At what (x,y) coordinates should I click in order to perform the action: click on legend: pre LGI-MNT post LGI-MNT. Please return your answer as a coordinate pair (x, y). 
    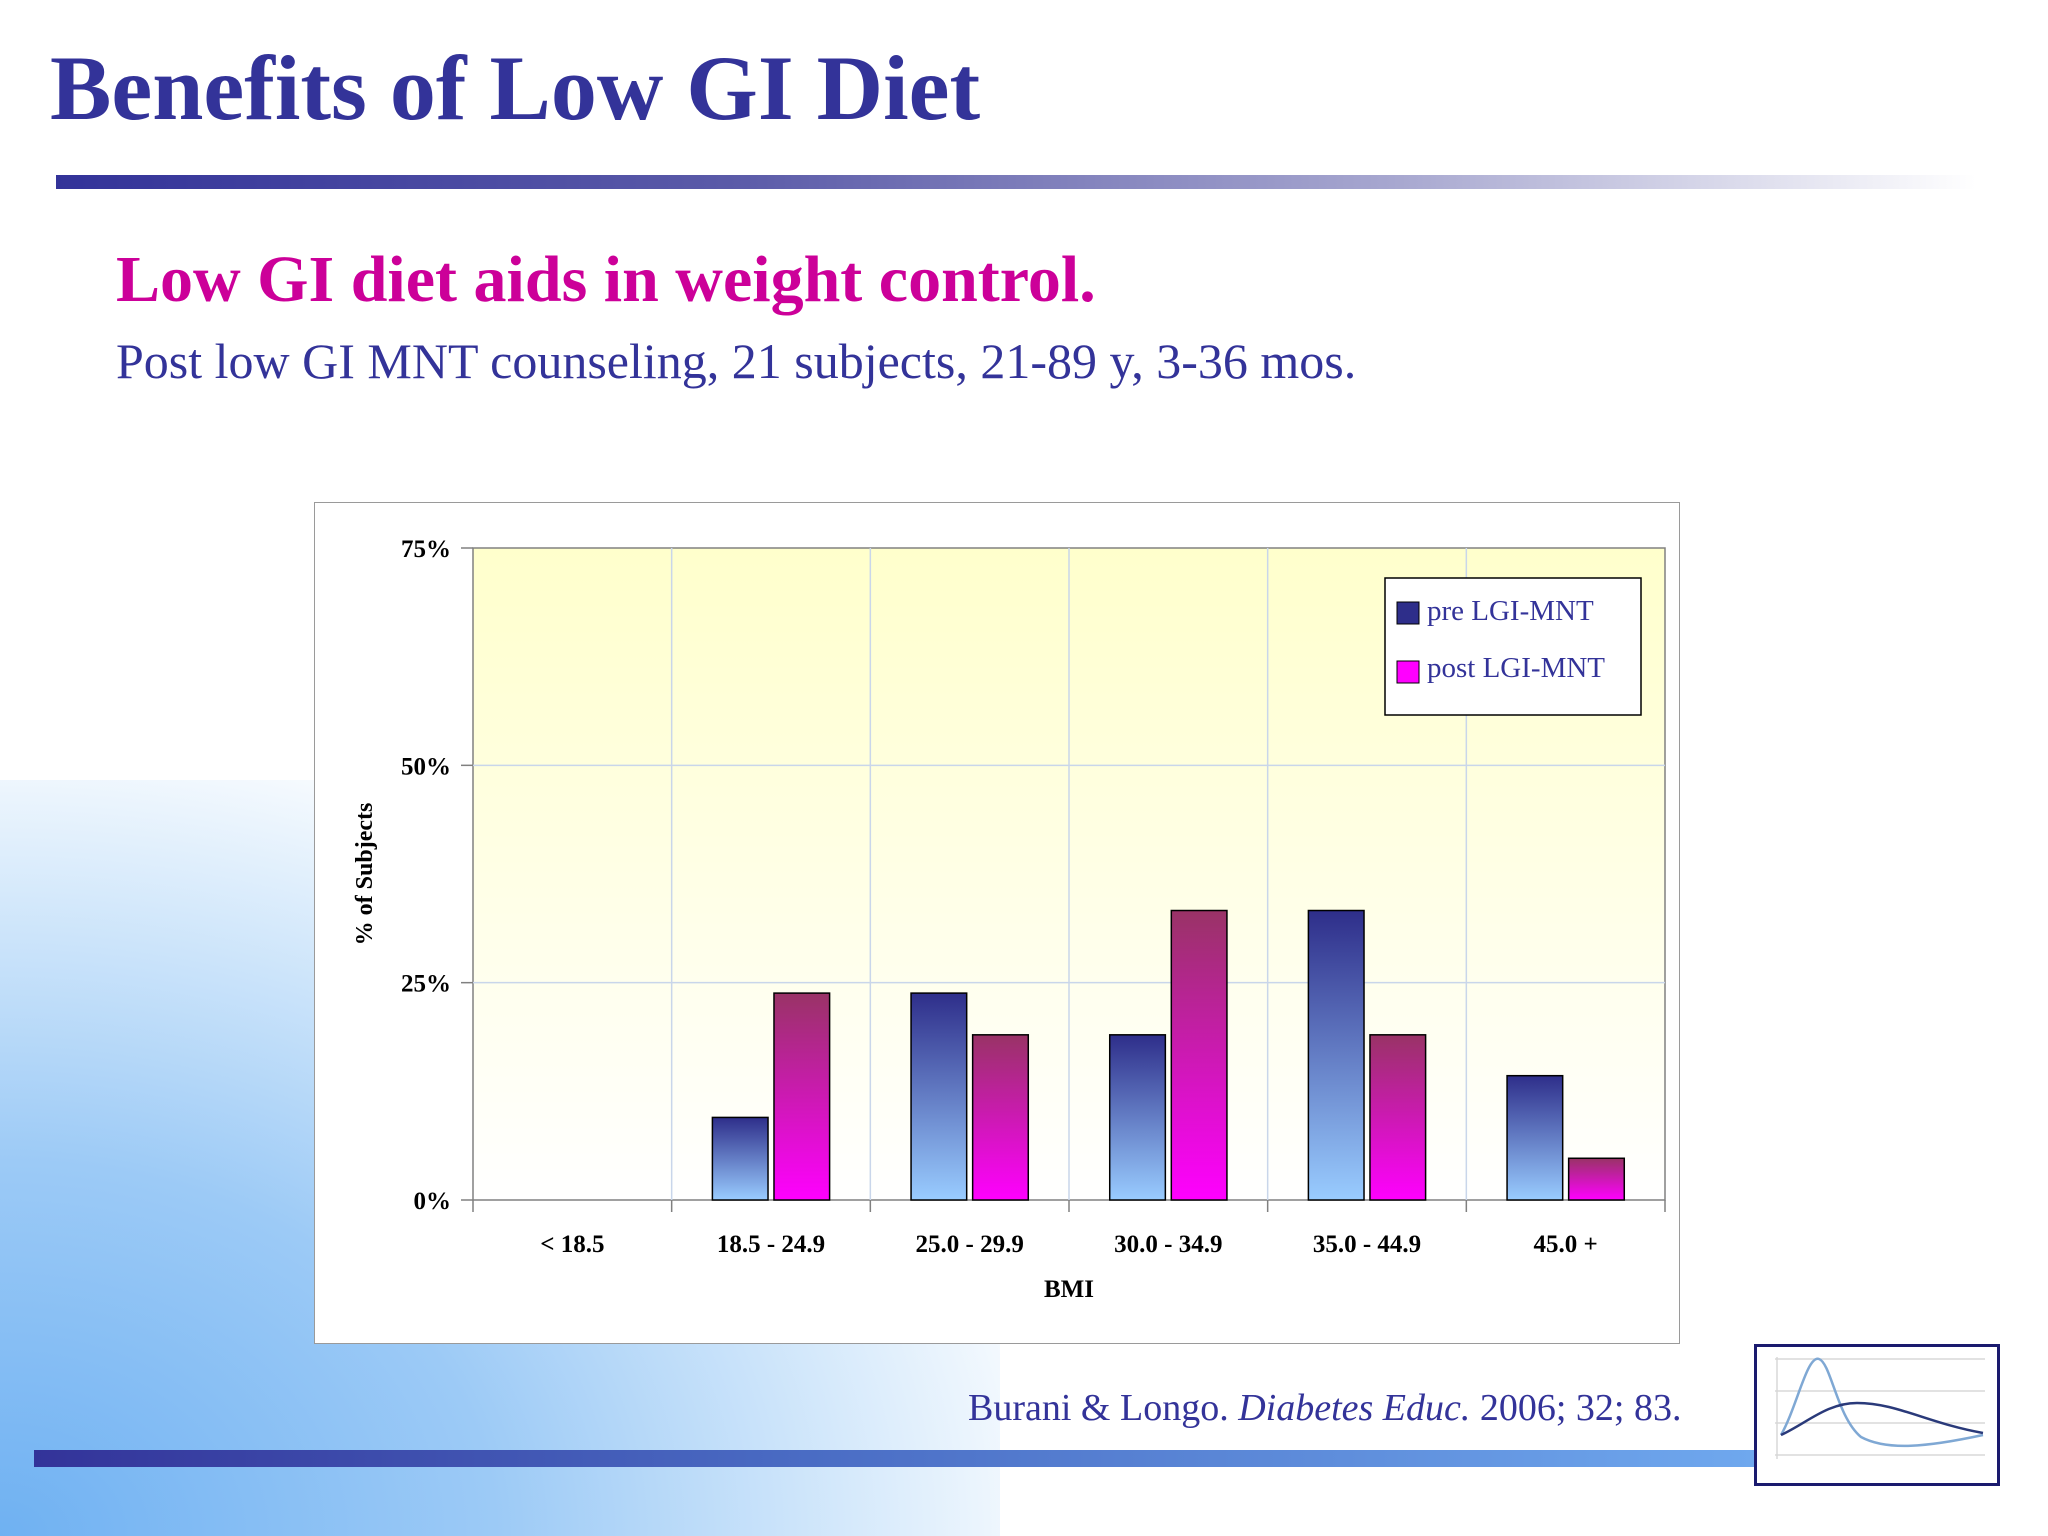
    Looking at the image, I should click on (1513, 646).